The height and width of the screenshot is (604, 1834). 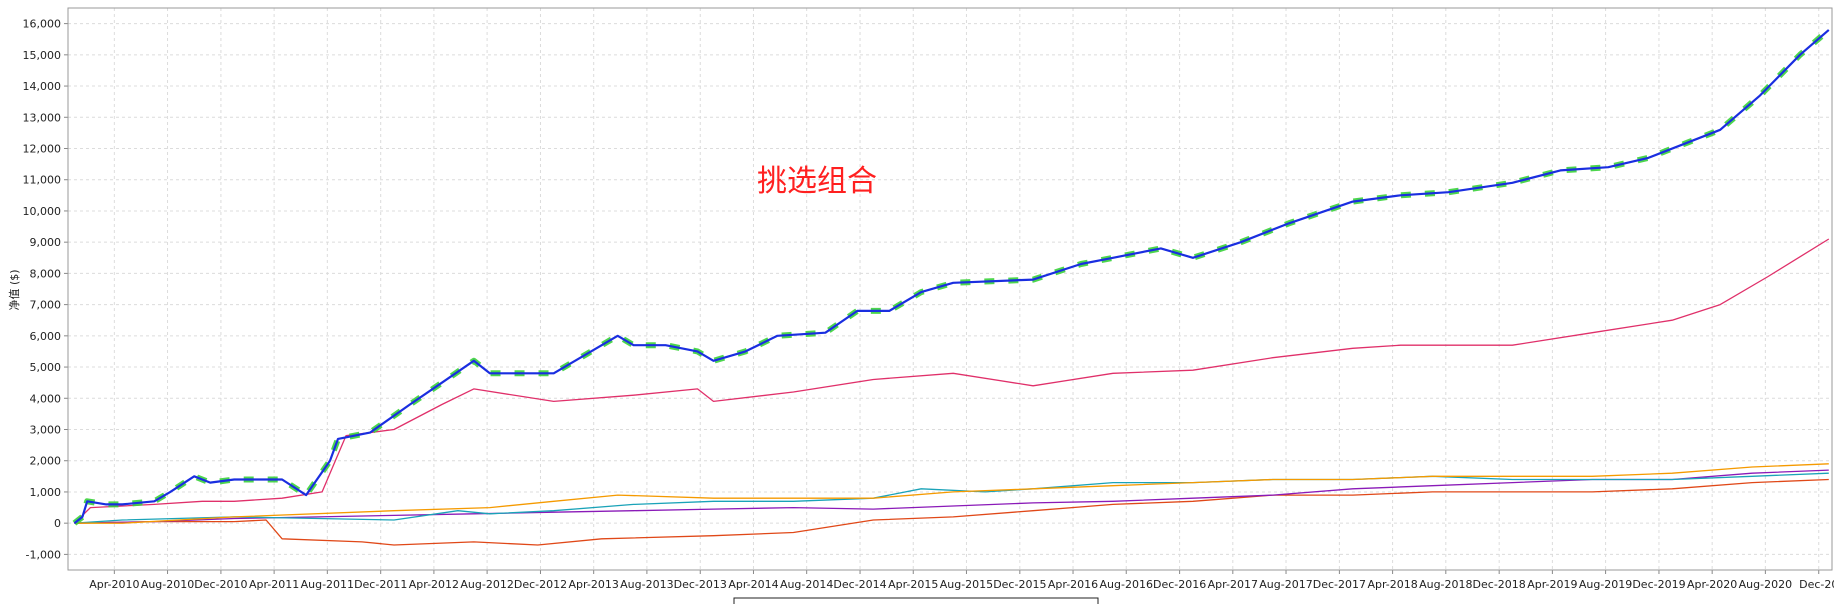 What do you see at coordinates (1499, 584) in the screenshot?
I see `x-tick-label: Dec-2018` at bounding box center [1499, 584].